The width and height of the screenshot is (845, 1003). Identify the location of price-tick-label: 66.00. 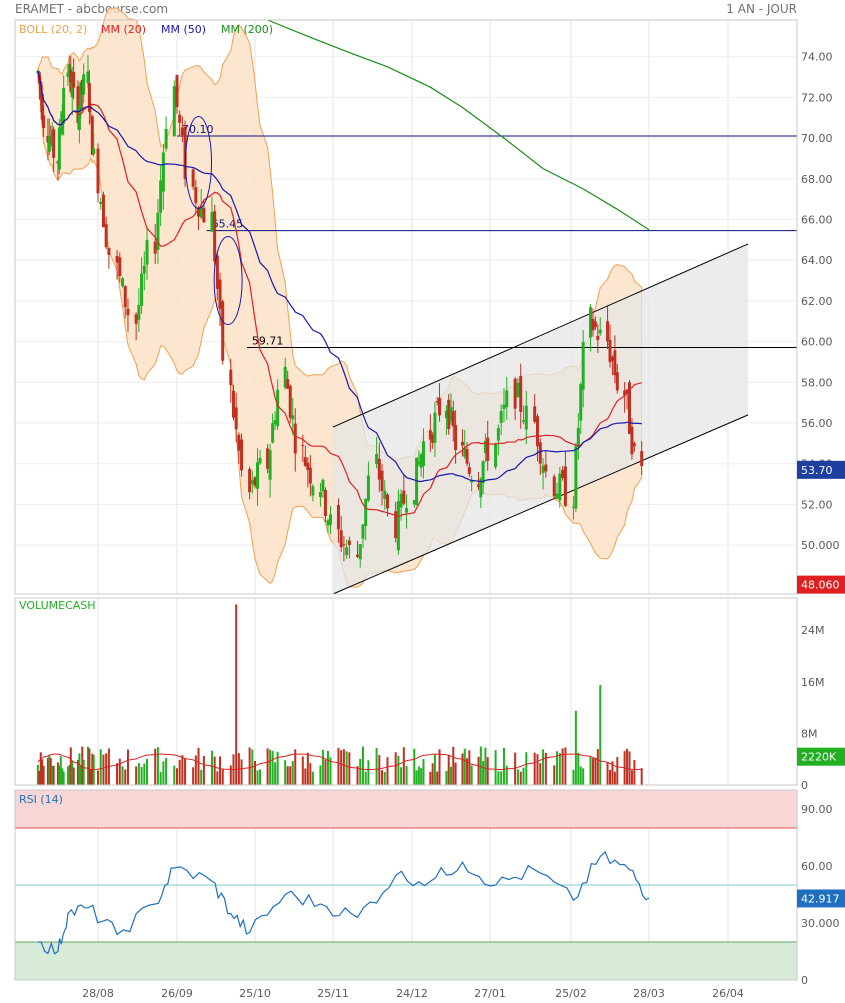
(817, 219).